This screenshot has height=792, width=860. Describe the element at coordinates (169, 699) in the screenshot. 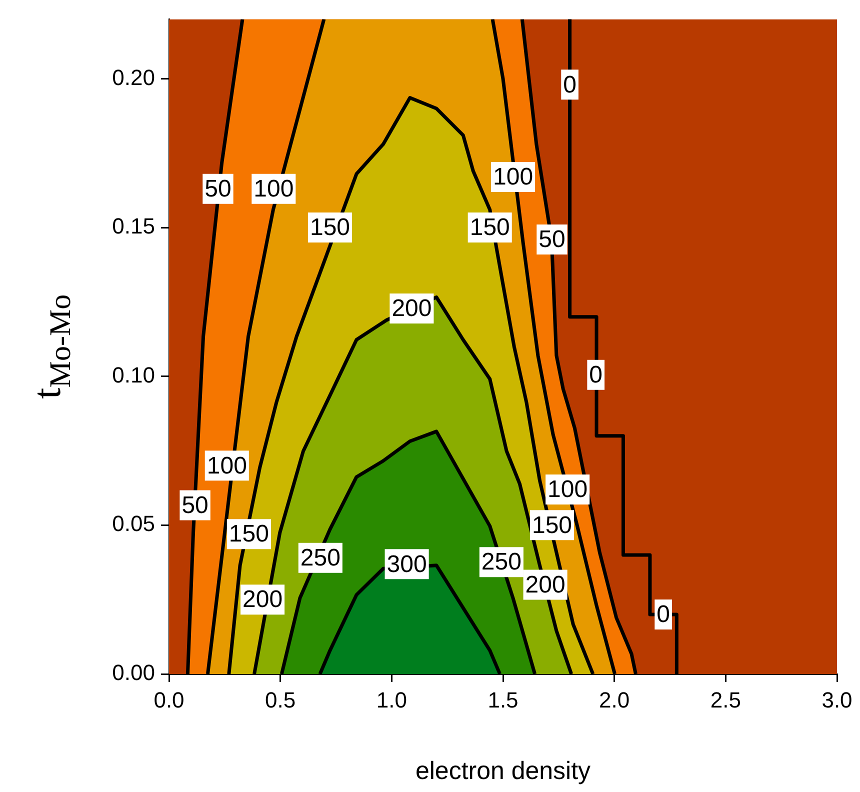

I see `x-tick-label: 0.0` at that location.